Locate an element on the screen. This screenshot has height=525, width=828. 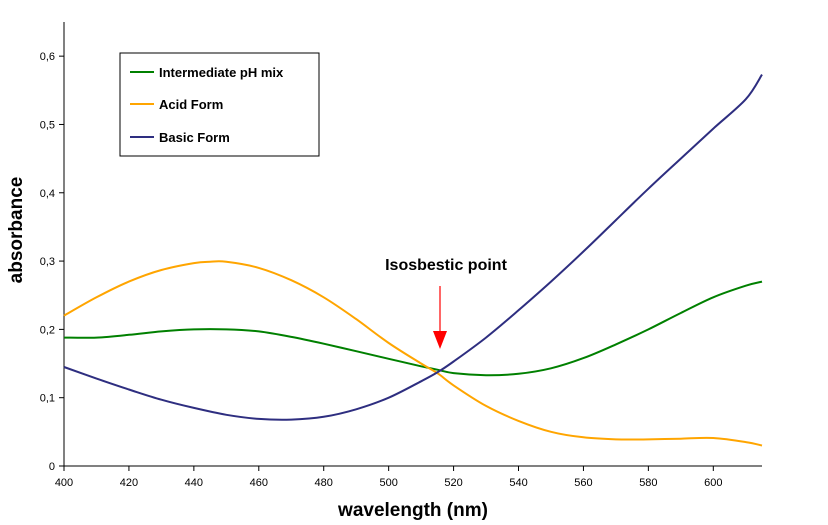
x-tick-label: 520 is located at coordinates (453, 483).